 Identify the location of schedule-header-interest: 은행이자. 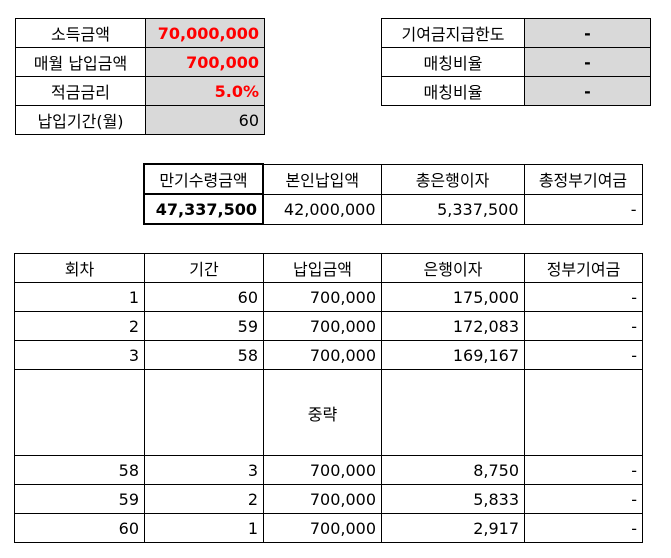
(453, 268).